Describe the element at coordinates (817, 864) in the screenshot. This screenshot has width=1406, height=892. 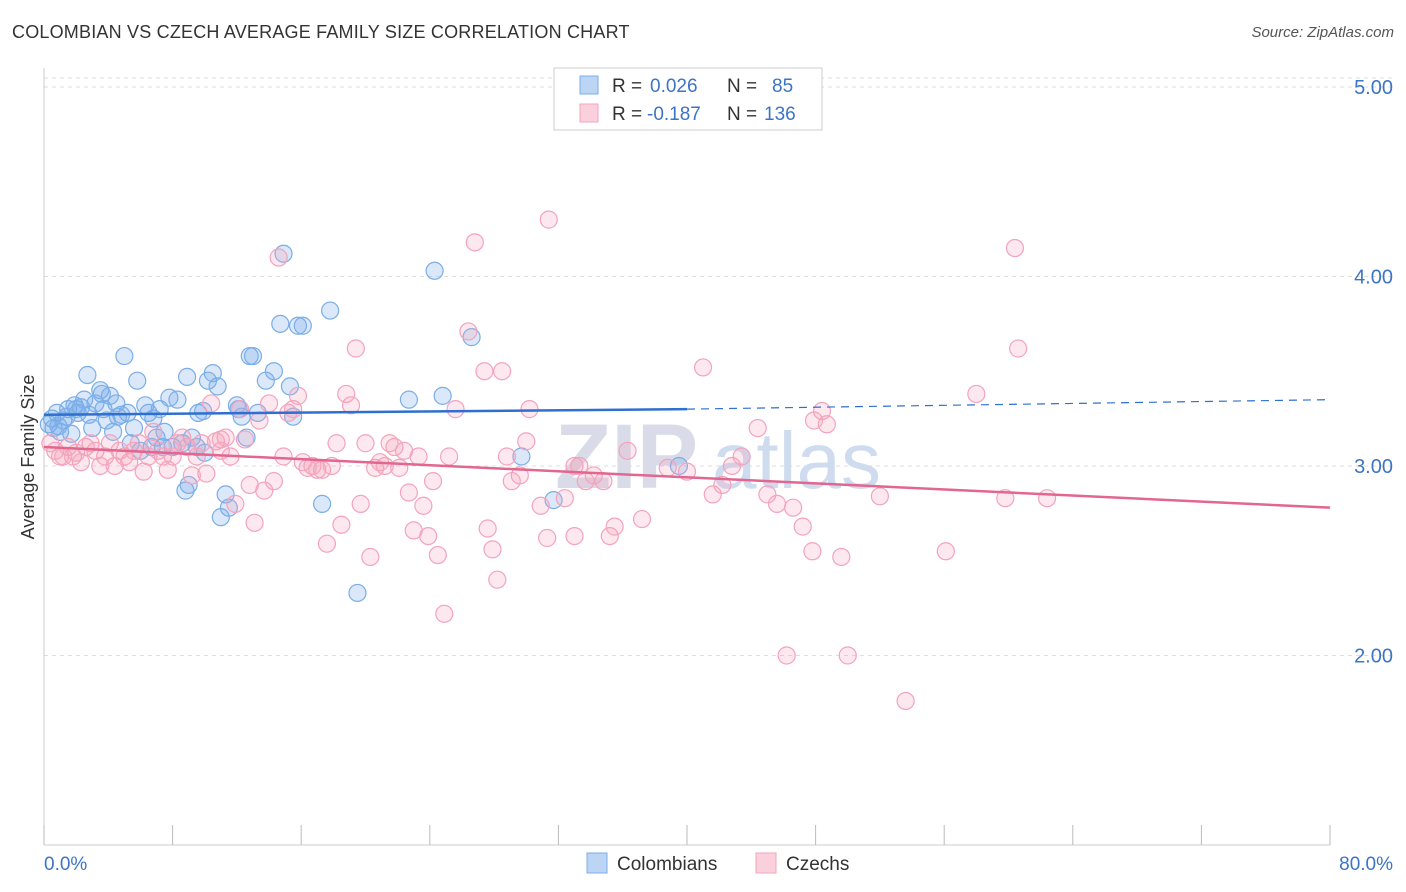
I see `series-legend-label-czechs: Czechs` at that location.